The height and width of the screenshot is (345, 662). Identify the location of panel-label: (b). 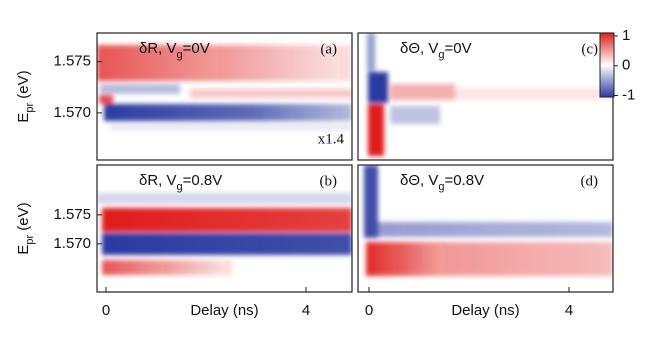
(329, 181).